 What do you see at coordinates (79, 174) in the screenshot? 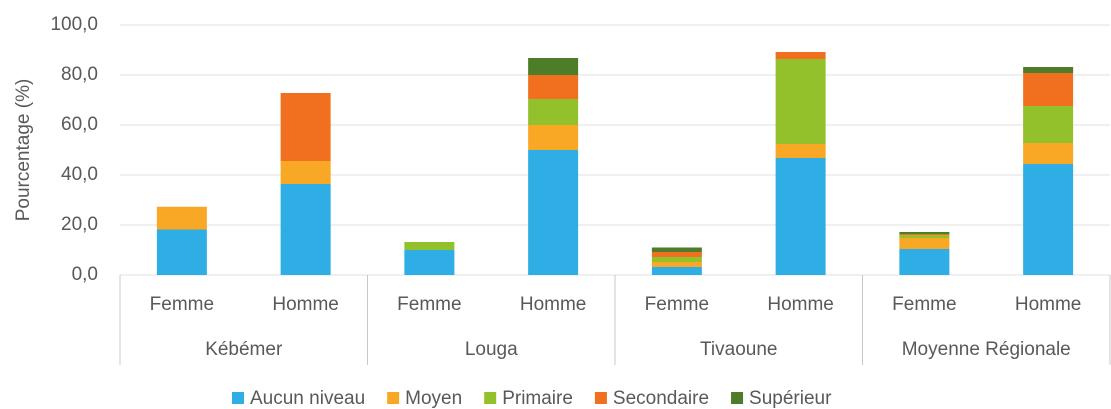
I see `y-tick-label: 40,0` at bounding box center [79, 174].